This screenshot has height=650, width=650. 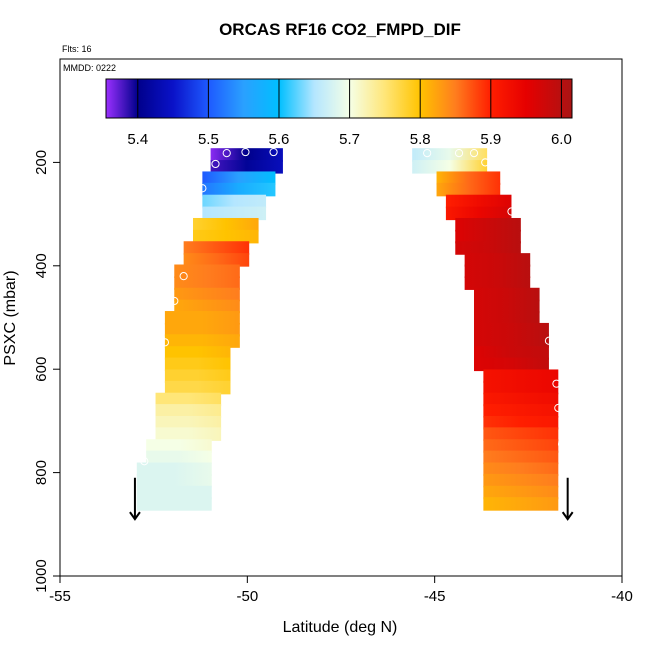 I want to click on colorbar-tick-label: 5.7, so click(x=349, y=139).